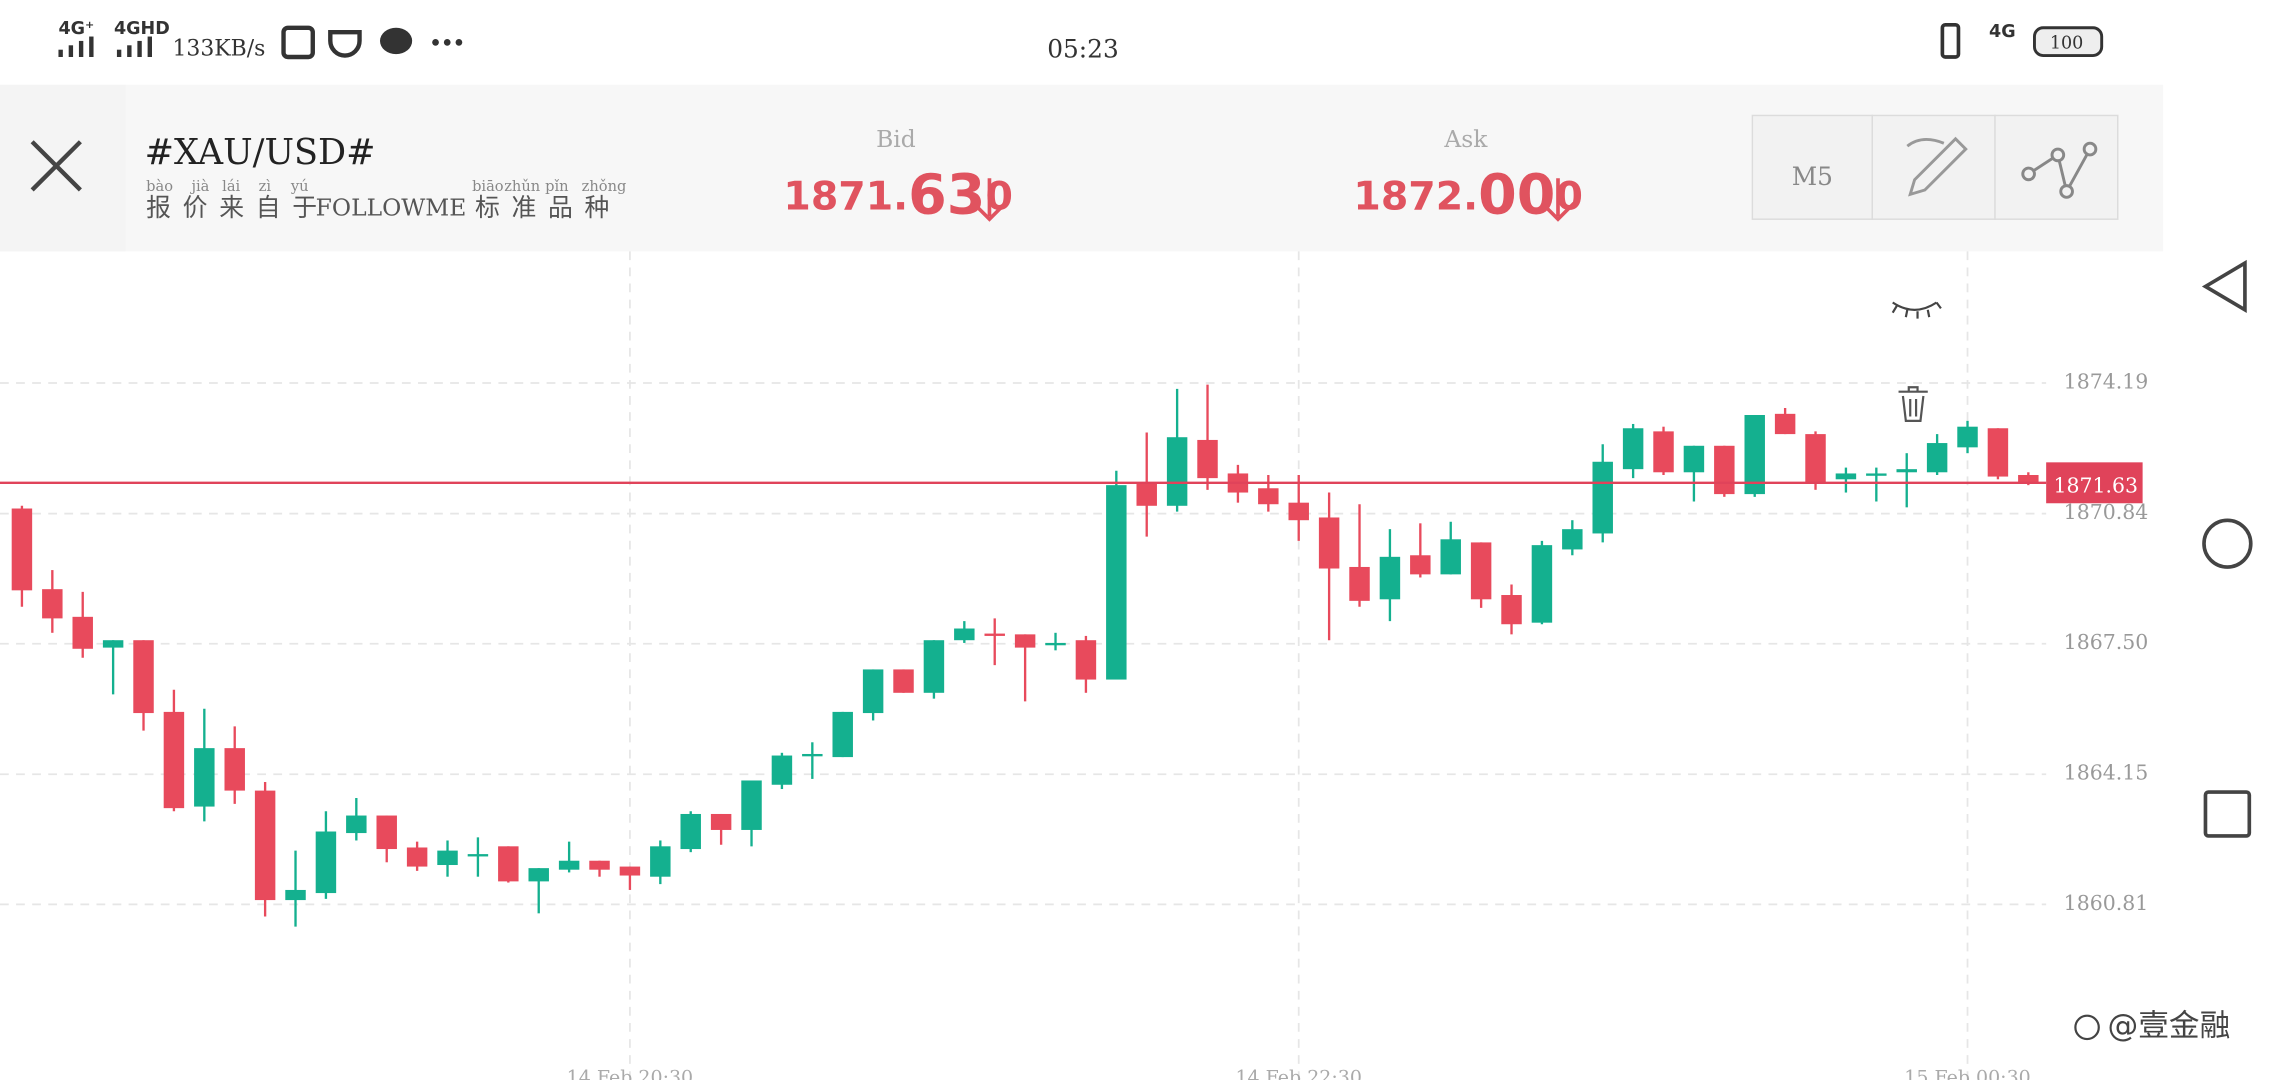  Describe the element at coordinates (1812, 176) in the screenshot. I see `timeframe-label: M5` at that location.